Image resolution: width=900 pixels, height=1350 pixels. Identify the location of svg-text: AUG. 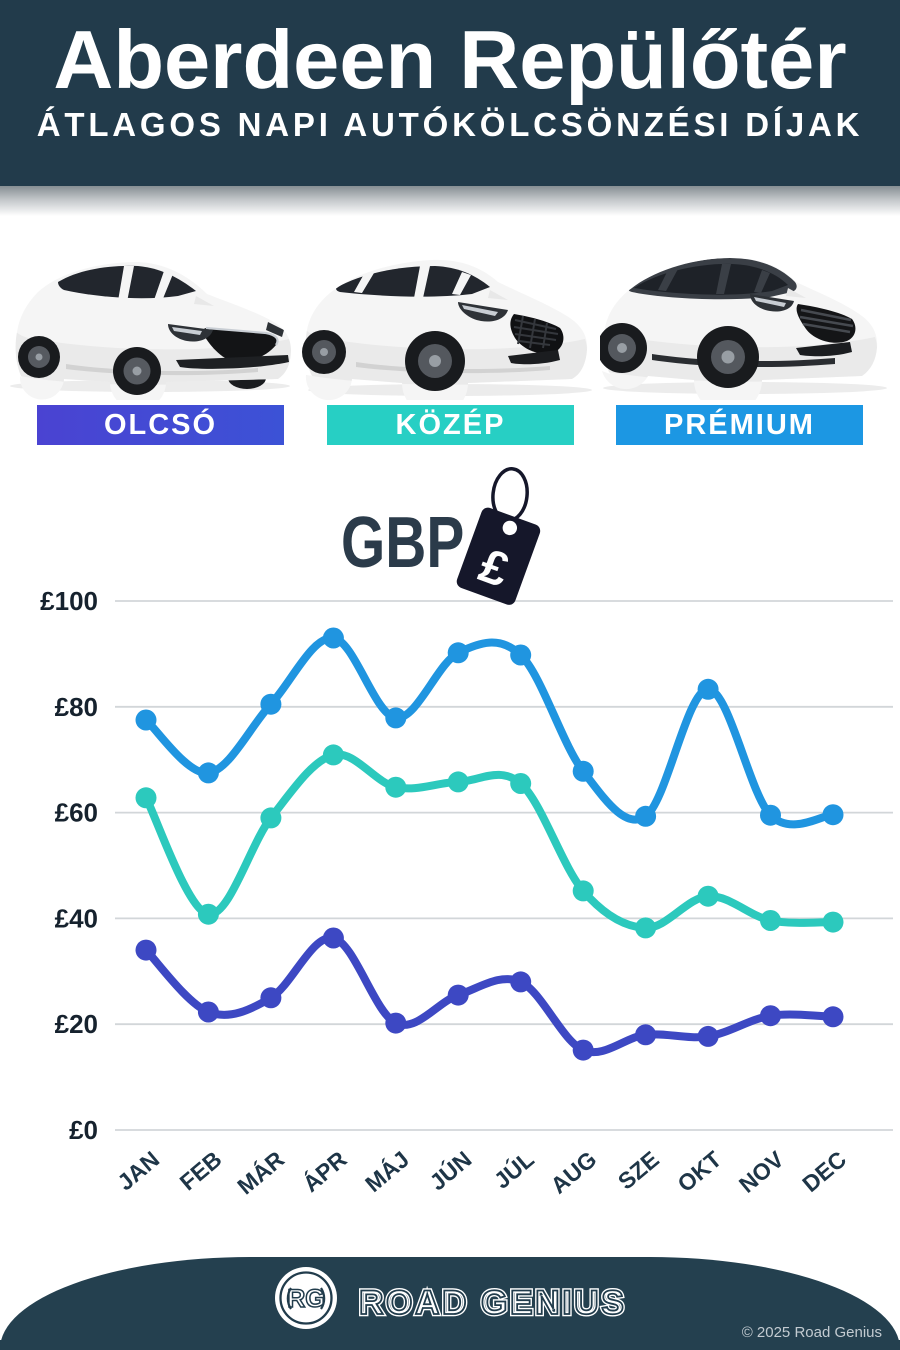
(574, 1172).